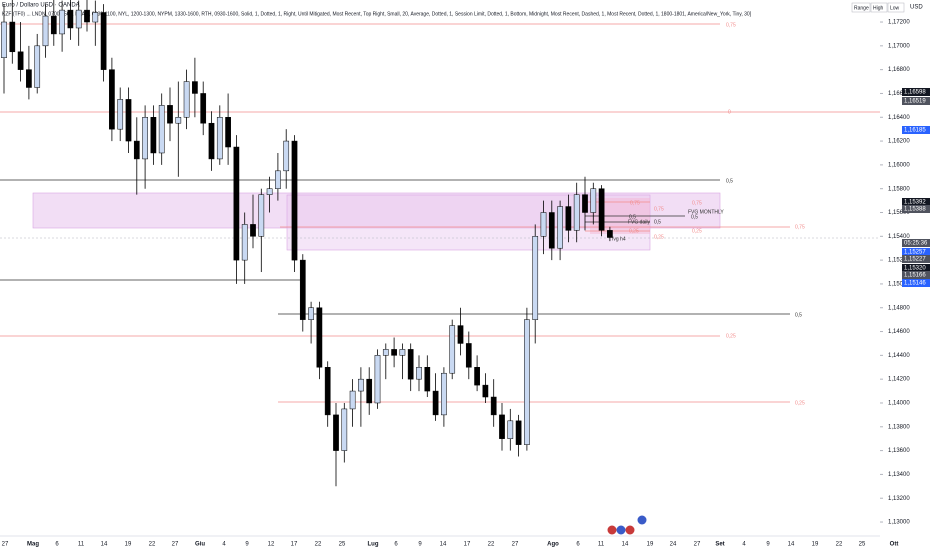 The image size is (932, 555). What do you see at coordinates (247, 545) in the screenshot?
I see `x-tick-label: 9` at bounding box center [247, 545].